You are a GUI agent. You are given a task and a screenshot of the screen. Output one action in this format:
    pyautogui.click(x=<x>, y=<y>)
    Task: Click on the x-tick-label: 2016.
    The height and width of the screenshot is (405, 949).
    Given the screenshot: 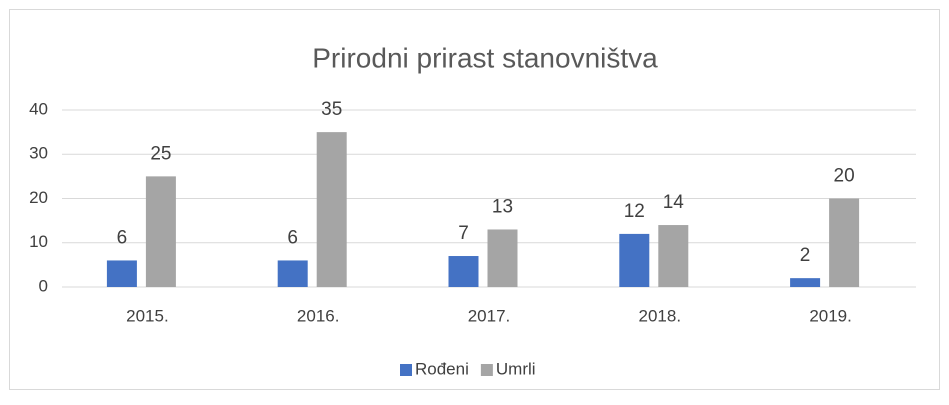 What is the action you would take?
    pyautogui.click(x=318, y=315)
    